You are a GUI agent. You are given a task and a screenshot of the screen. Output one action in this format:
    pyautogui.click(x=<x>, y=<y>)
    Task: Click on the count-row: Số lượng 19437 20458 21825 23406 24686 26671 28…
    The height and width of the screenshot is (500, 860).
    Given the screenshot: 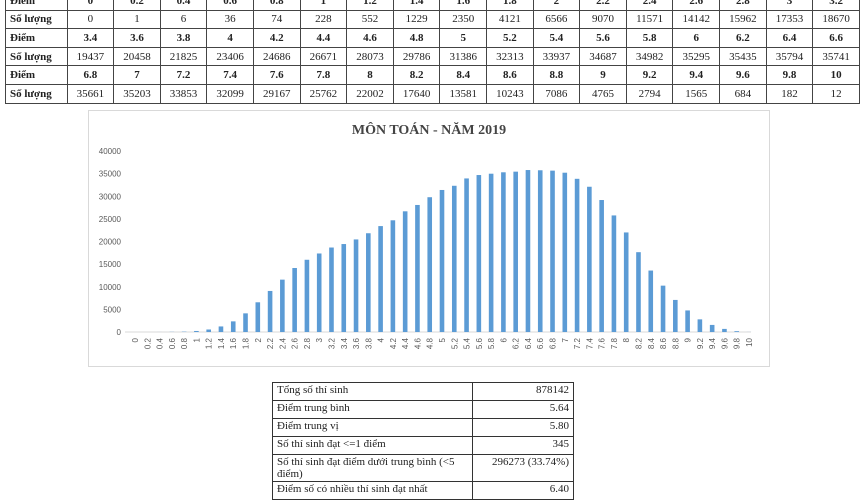 What is the action you would take?
    pyautogui.click(x=432, y=56)
    